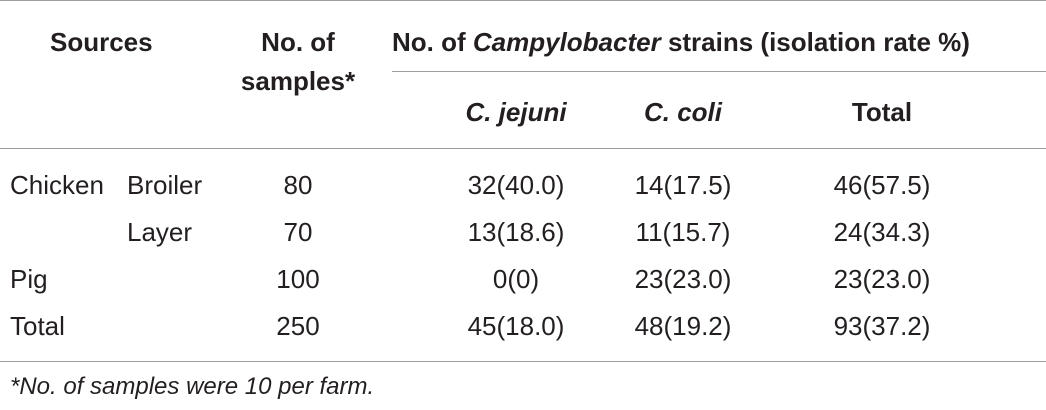 The image size is (1046, 410). What do you see at coordinates (566, 42) in the screenshot?
I see `header-strains-genus: Campylobacter` at bounding box center [566, 42].